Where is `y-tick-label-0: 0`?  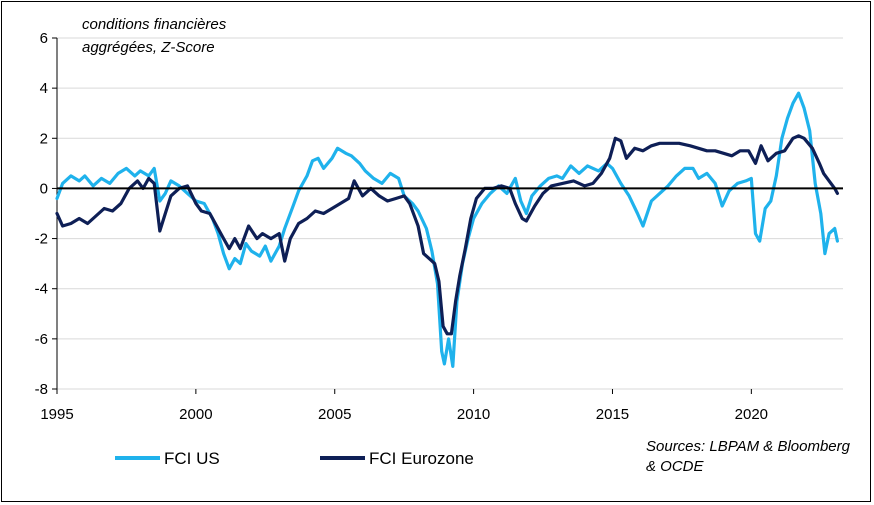 y-tick-label-0: 0 is located at coordinates (44, 188).